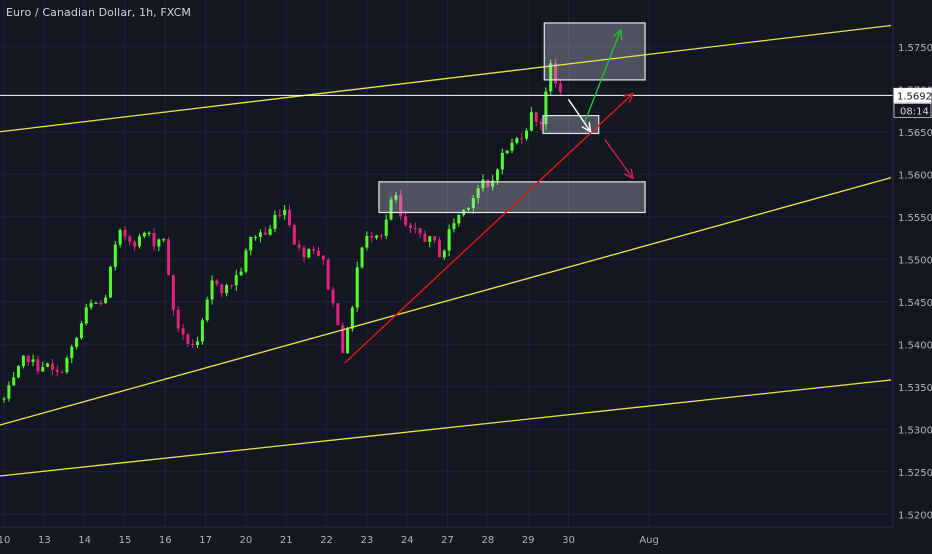  I want to click on time-axis: 10 13 14 15 16 17 20 21 22 23 24 27 28 29 30 Aug, so click(446, 538).